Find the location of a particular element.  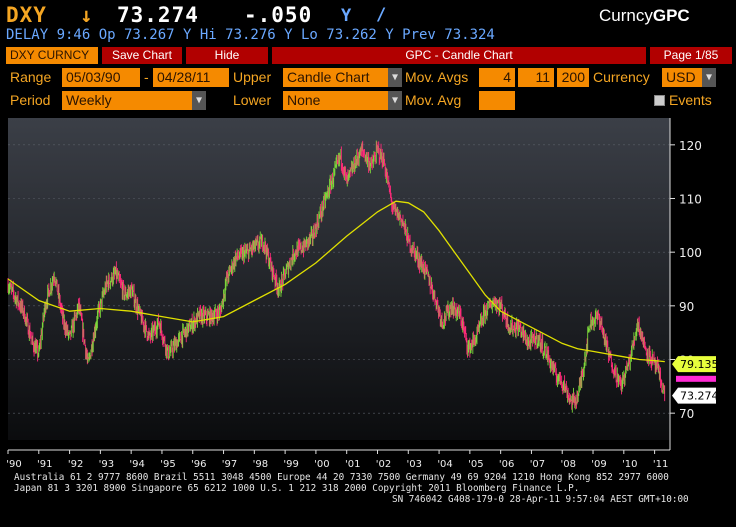

ma-price-tag-box is located at coordinates (694, 364).